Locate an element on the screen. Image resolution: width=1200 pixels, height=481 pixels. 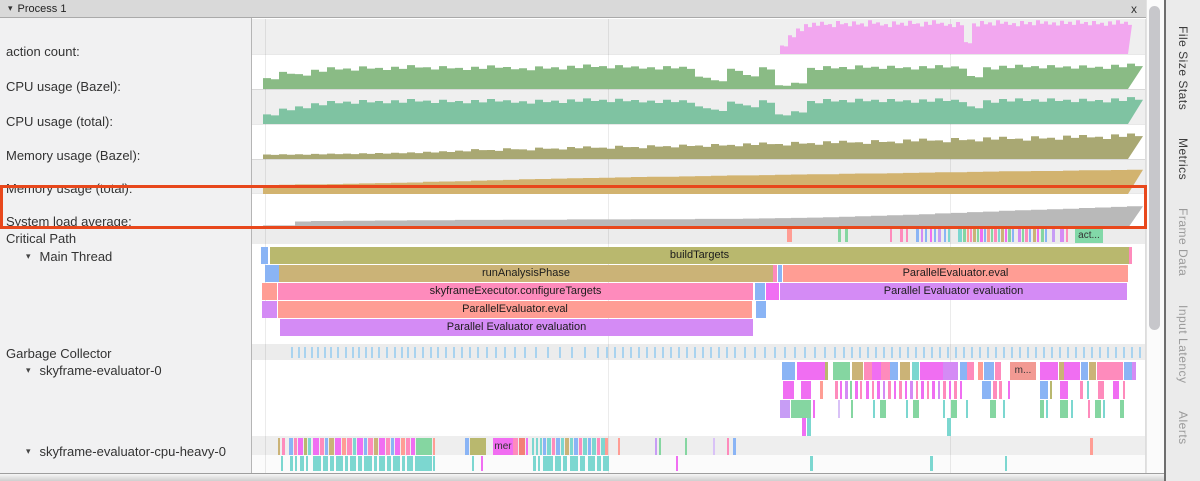
thread-row-skyframe-evaluator-0: ▾ skyframe-evaluator-0 is located at coordinates (94, 370).